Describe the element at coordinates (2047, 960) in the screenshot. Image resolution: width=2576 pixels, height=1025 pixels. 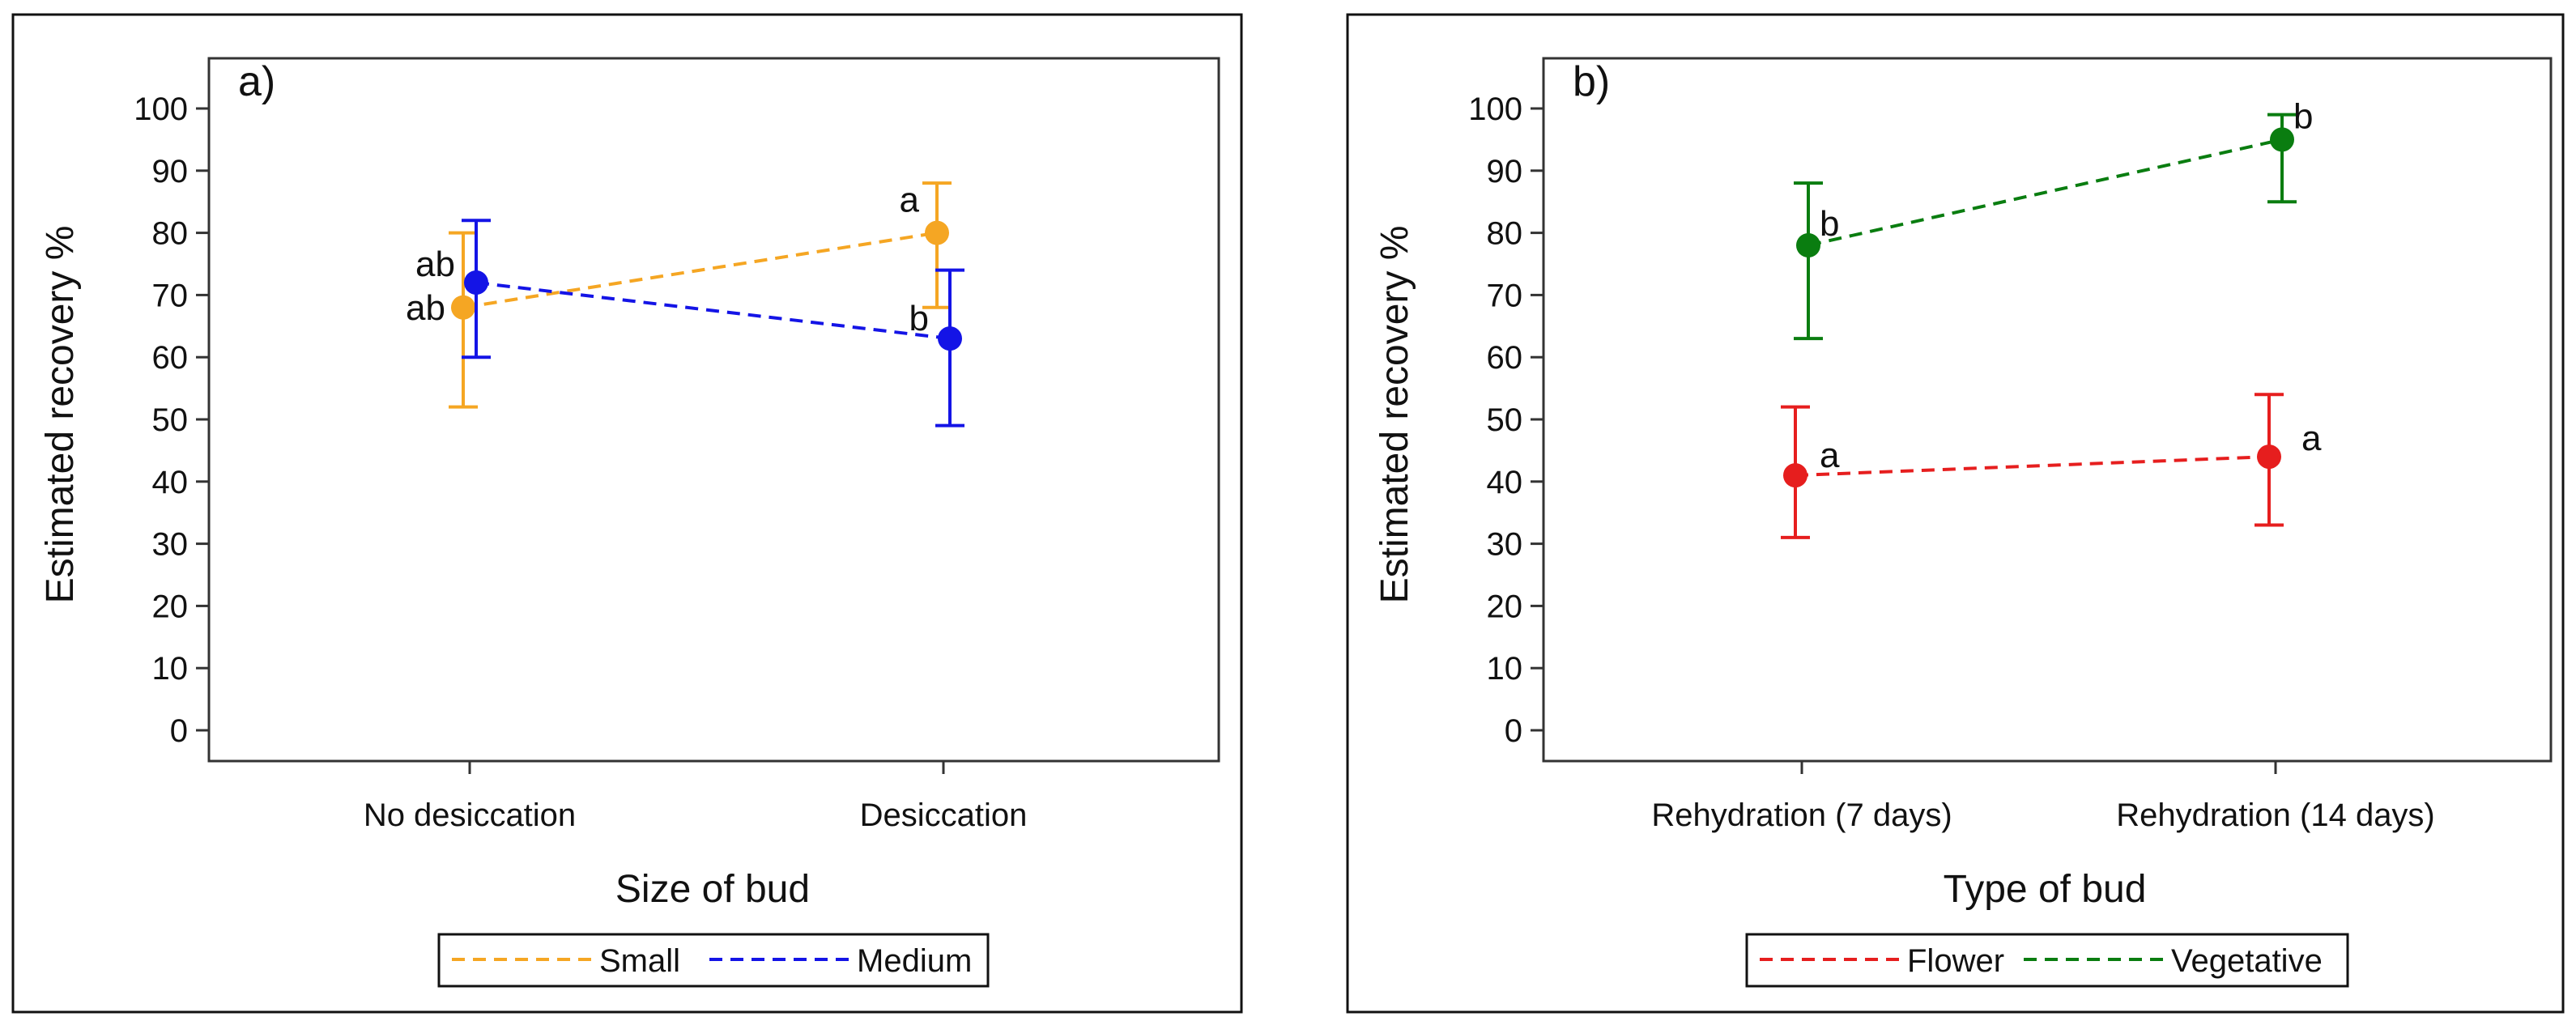
I see `legend-b: Flower Vegetative` at that location.